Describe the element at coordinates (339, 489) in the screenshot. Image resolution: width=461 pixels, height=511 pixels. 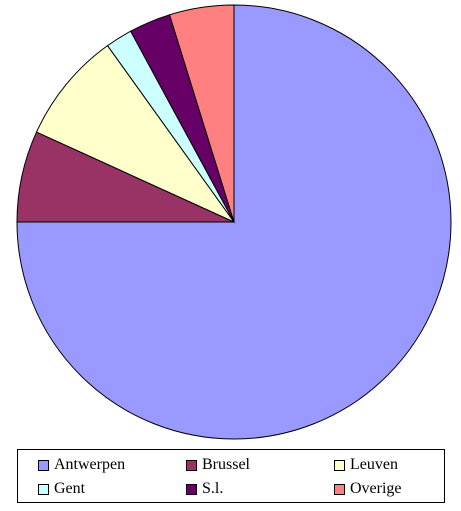
I see `legend-swatch-overige` at that location.